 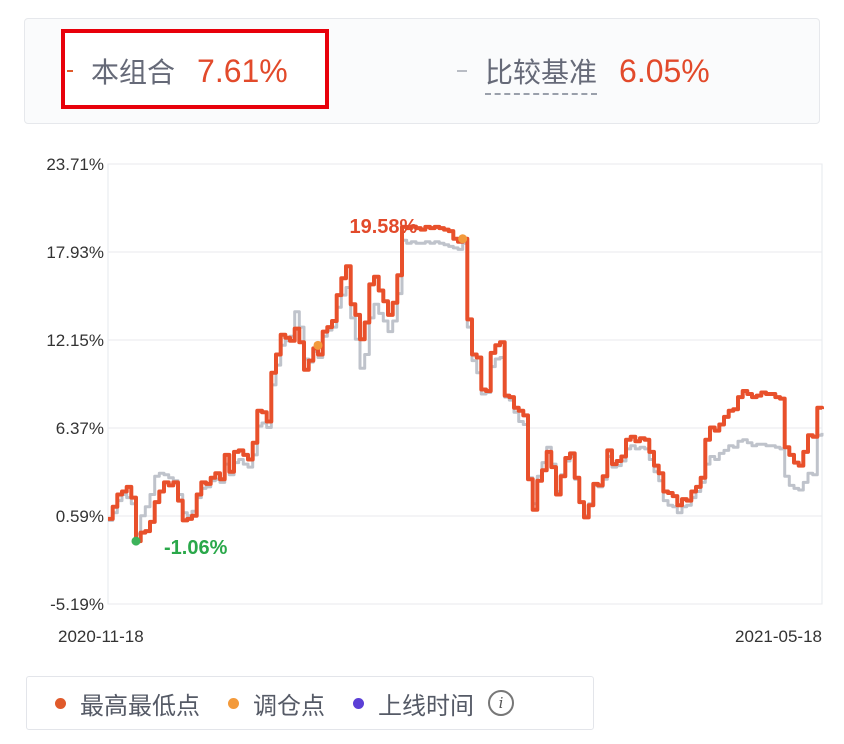 What do you see at coordinates (541, 73) in the screenshot?
I see `benchmark-label: 比较基准` at bounding box center [541, 73].